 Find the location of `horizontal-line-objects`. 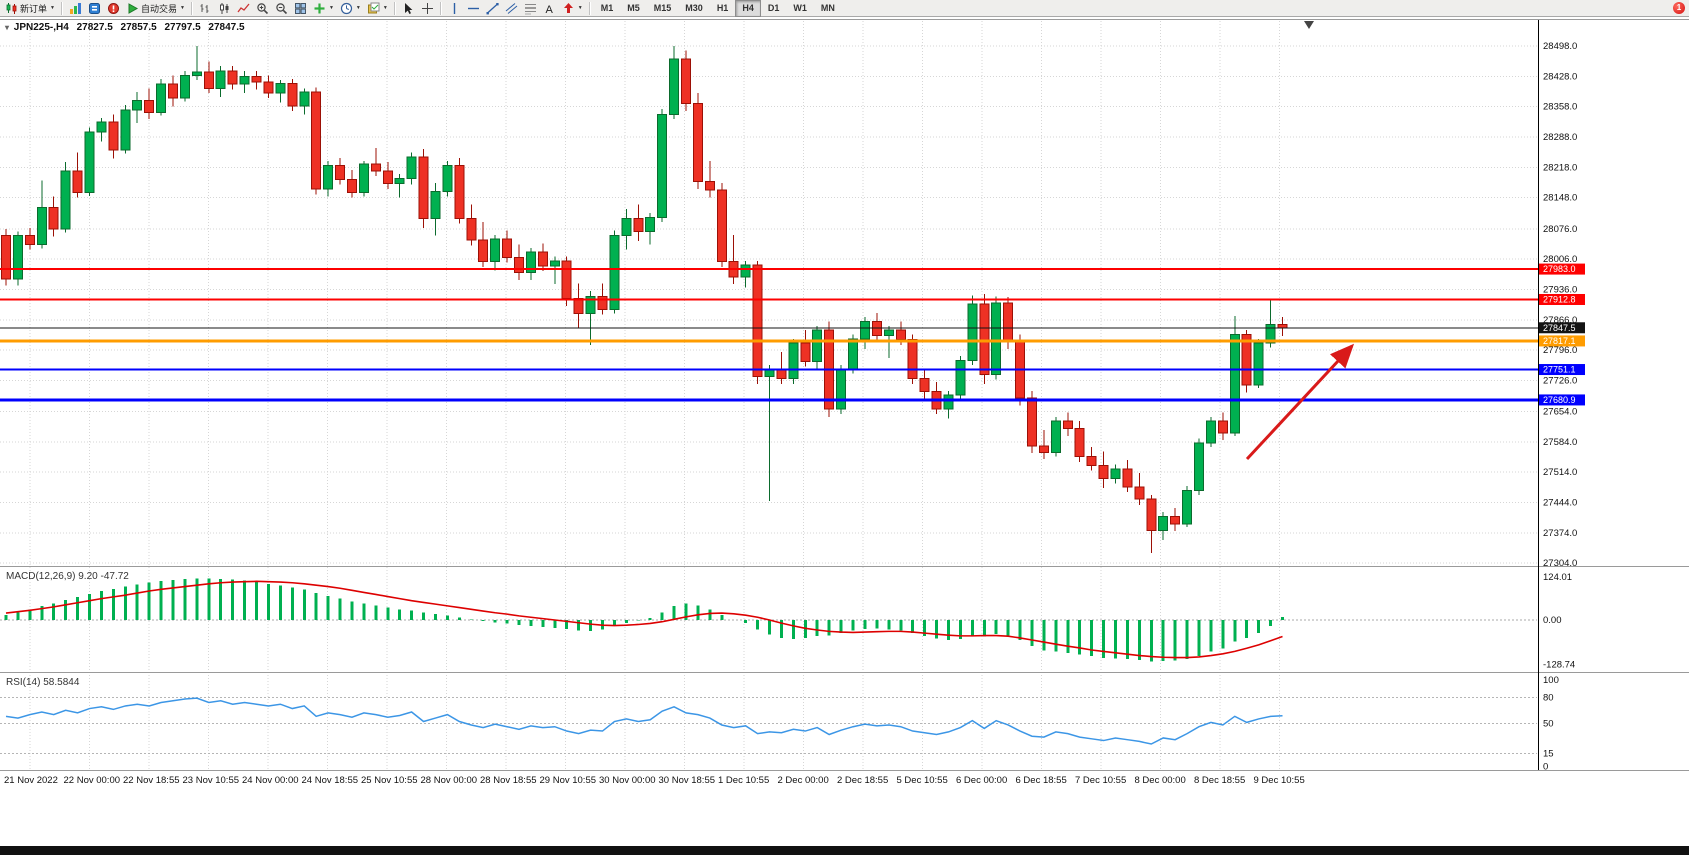

horizontal-line-objects is located at coordinates (769, 335).